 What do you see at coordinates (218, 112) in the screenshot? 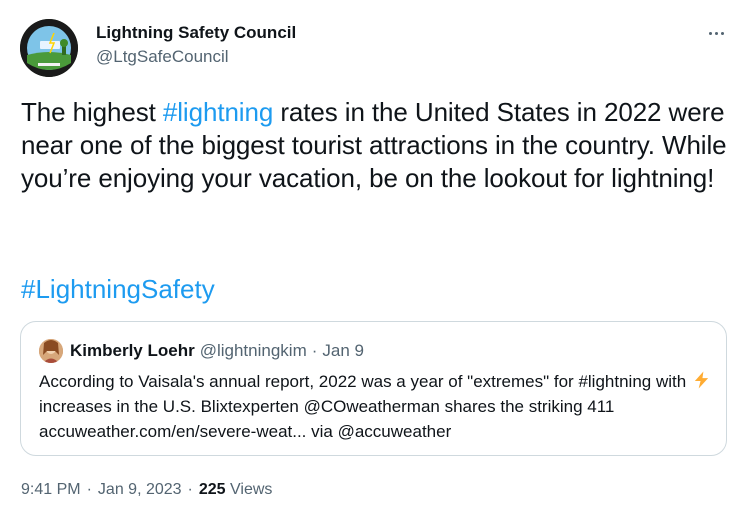
I see `hashtag-lightning: #lightning` at bounding box center [218, 112].